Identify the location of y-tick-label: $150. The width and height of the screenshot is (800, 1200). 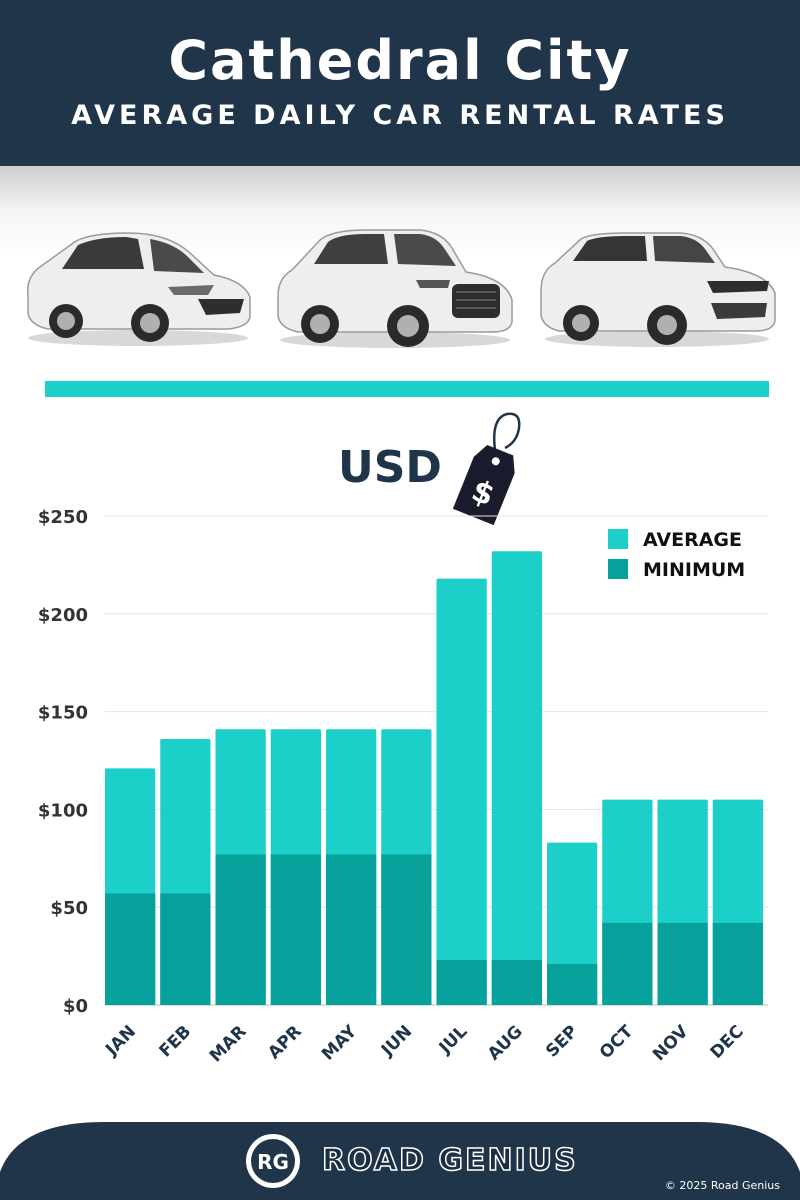
(63, 713).